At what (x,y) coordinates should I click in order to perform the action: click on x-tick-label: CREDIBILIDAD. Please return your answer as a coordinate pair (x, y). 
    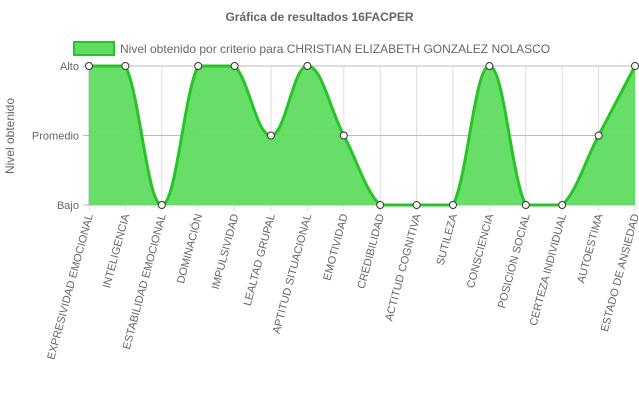
    Looking at the image, I should click on (372, 252).